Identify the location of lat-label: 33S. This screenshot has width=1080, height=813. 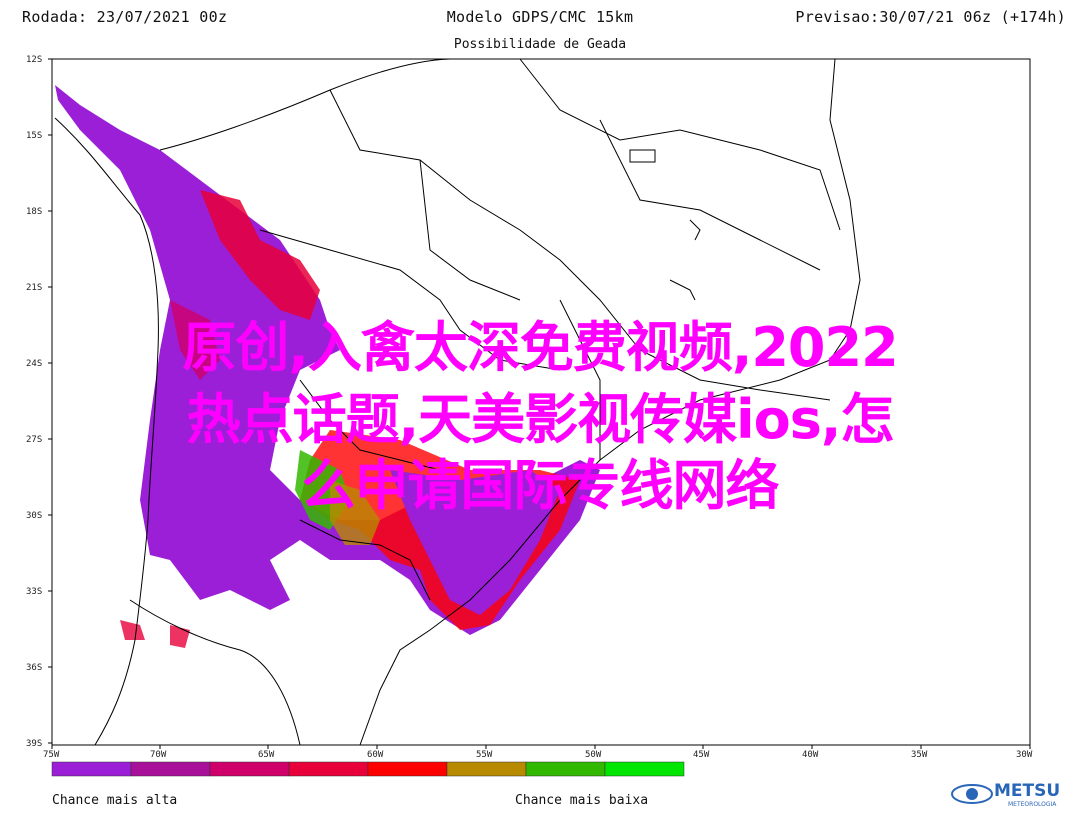
(34, 592).